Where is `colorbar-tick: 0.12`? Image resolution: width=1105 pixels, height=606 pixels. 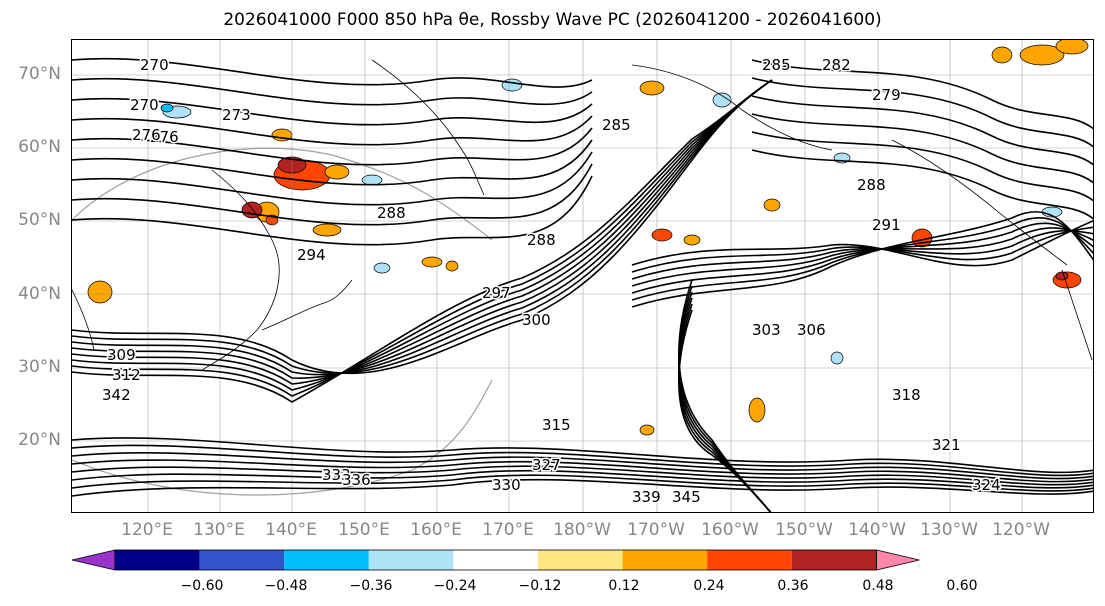
colorbar-tick: 0.12 is located at coordinates (624, 586).